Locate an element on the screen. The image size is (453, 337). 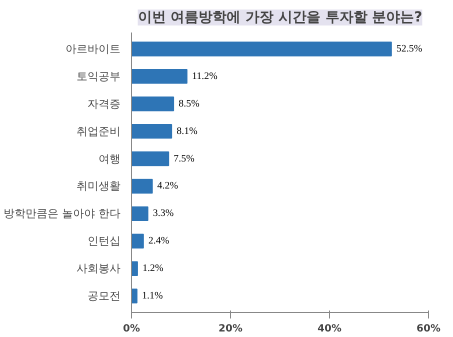
y-tick-label: 인턴십 is located at coordinates (104, 241).